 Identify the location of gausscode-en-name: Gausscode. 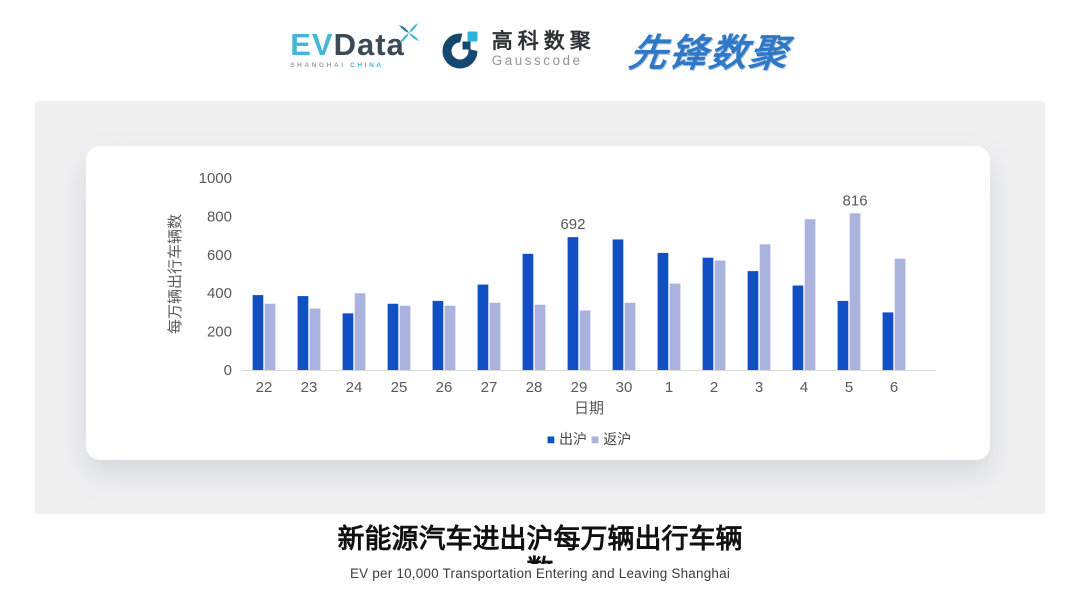
(537, 60).